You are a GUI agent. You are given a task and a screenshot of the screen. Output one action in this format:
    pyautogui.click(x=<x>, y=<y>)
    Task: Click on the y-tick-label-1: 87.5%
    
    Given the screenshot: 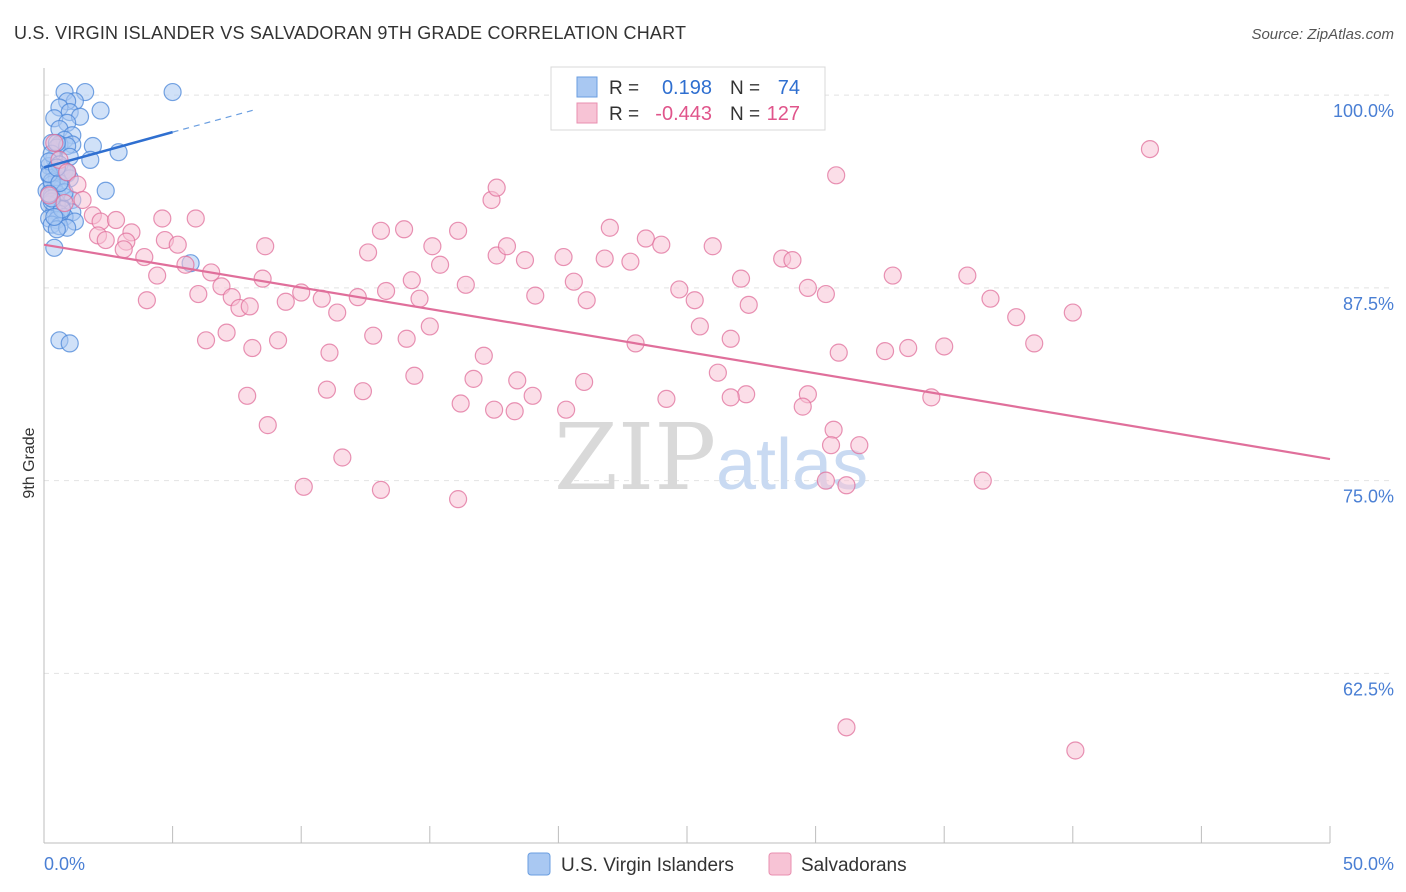 What is the action you would take?
    pyautogui.click(x=1368, y=304)
    